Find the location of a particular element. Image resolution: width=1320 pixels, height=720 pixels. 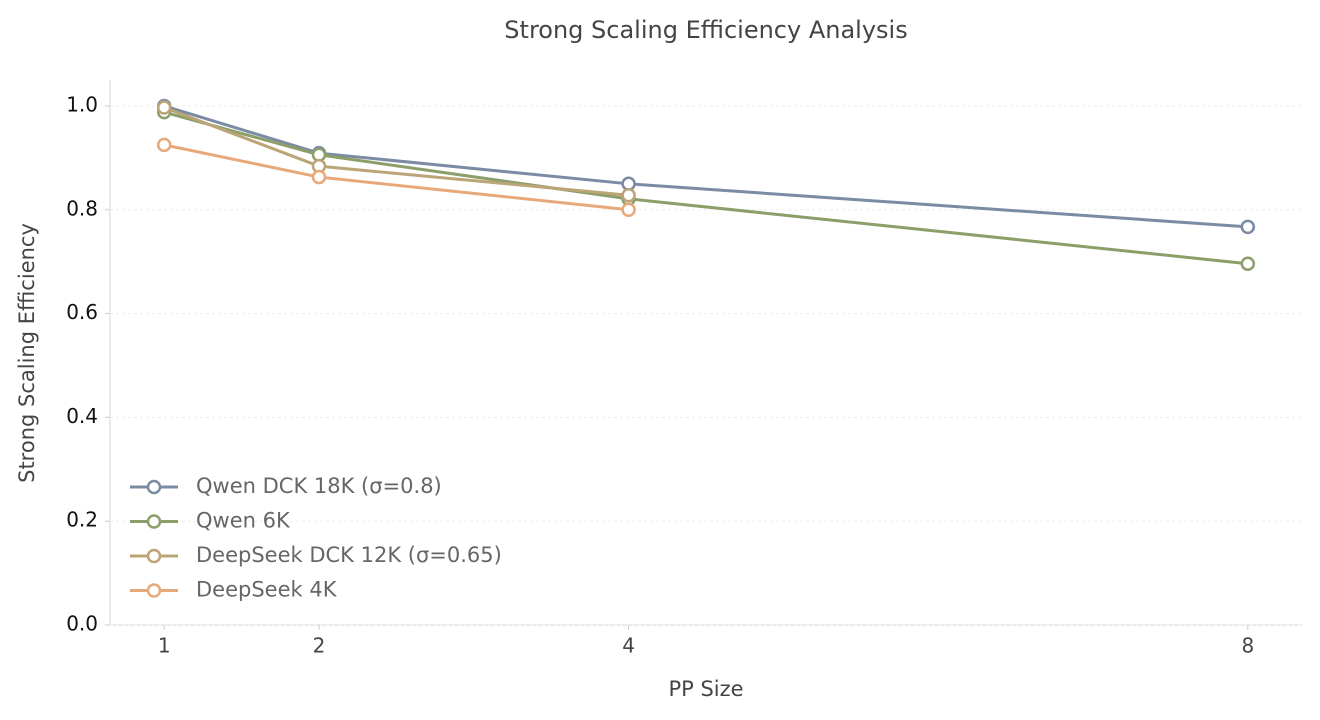

legend-label: DeepSeek DCK 12K (σ=0.65) is located at coordinates (349, 555).